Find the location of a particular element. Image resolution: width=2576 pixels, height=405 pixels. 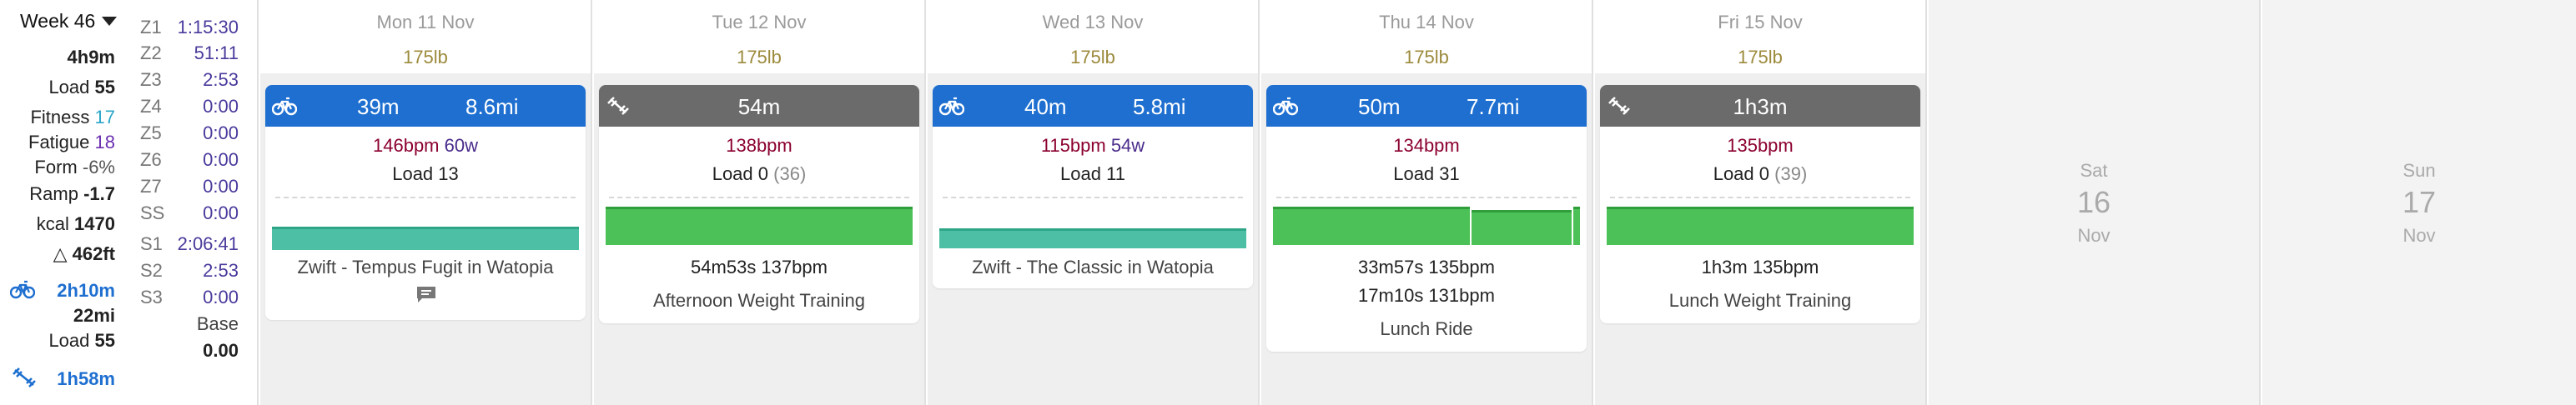

day-header: Tue 12 Nov 175lb is located at coordinates (759, 36).